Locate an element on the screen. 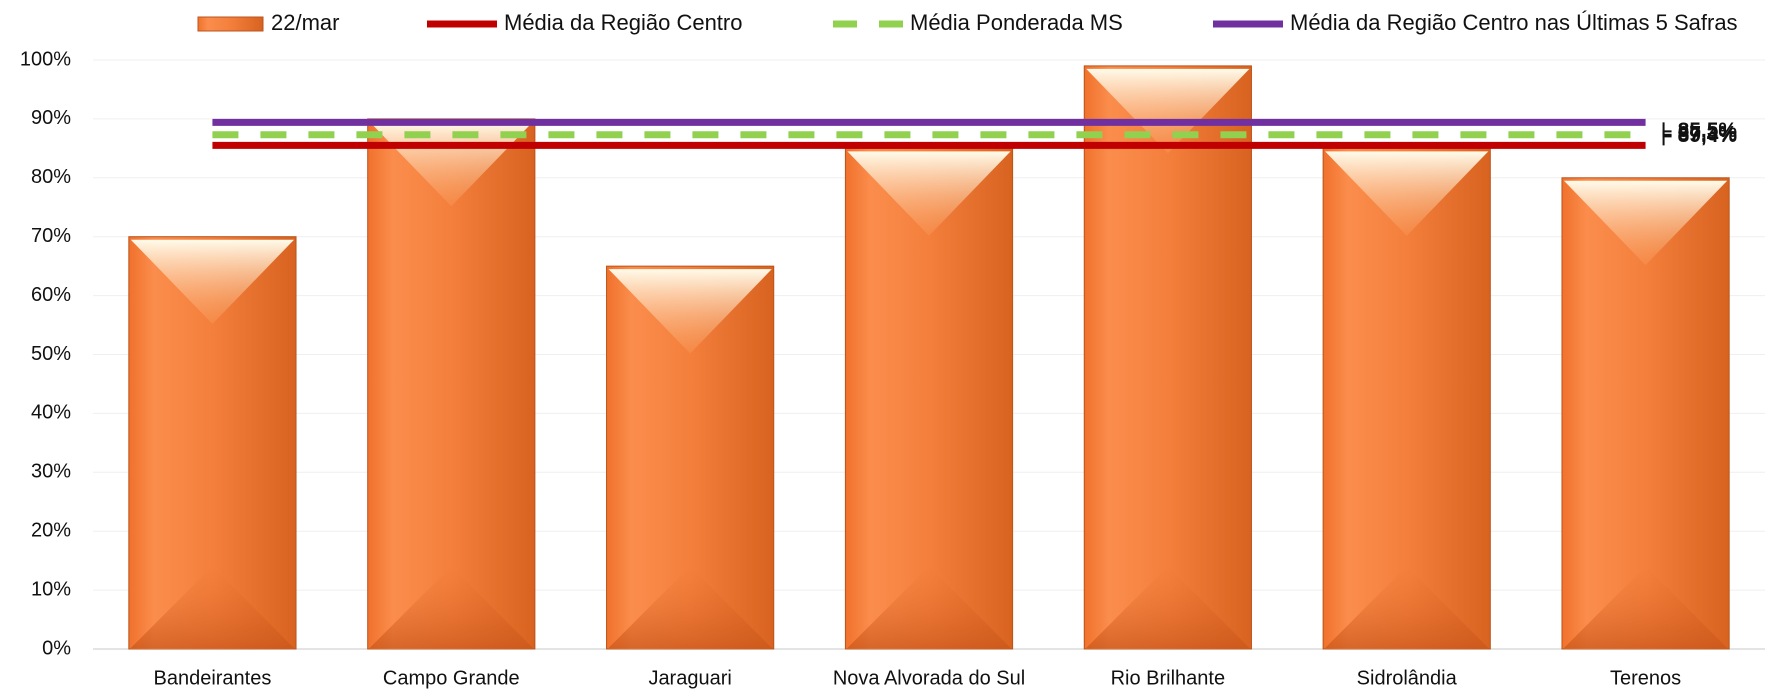  x-tick-label: Sidrolândia is located at coordinates (1407, 678).